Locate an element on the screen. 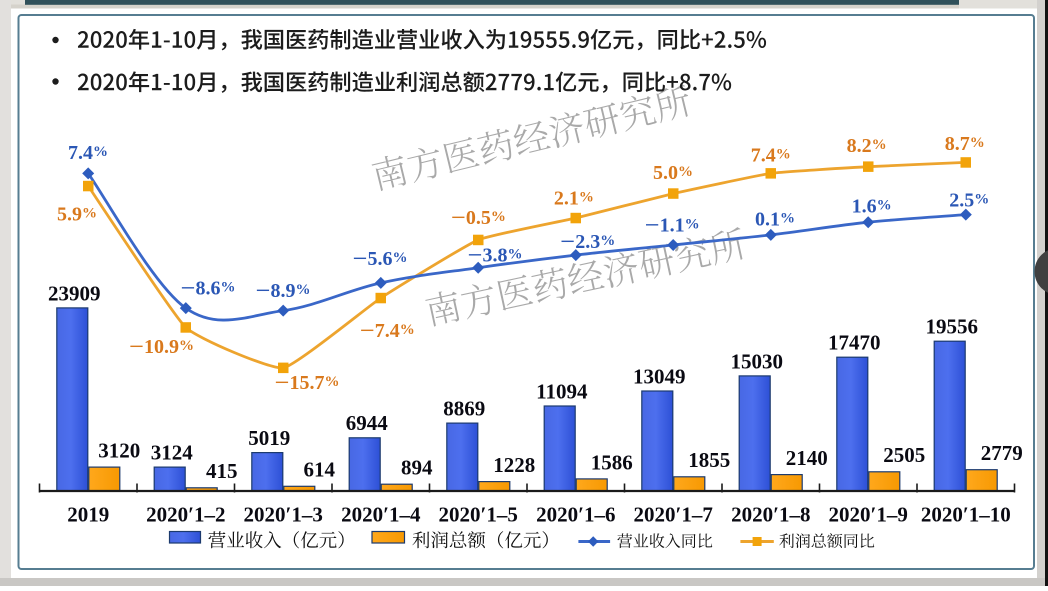 This screenshot has height=591, width=1048. svg-text: 2020′1–4 is located at coordinates (381, 514).